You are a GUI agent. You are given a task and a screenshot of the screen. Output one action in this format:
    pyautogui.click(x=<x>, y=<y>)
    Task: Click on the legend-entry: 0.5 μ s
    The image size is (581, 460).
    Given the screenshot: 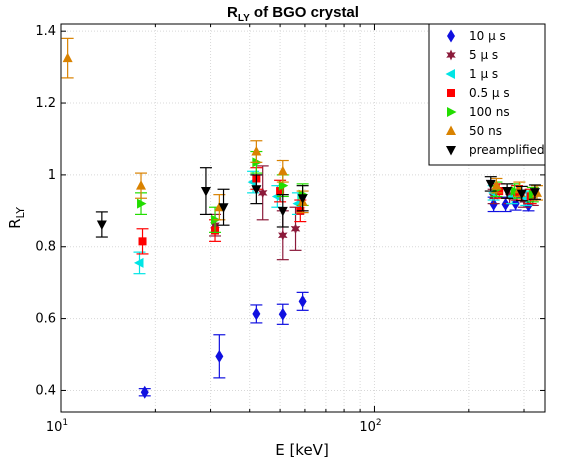 What is the action you would take?
    pyautogui.click(x=478, y=93)
    